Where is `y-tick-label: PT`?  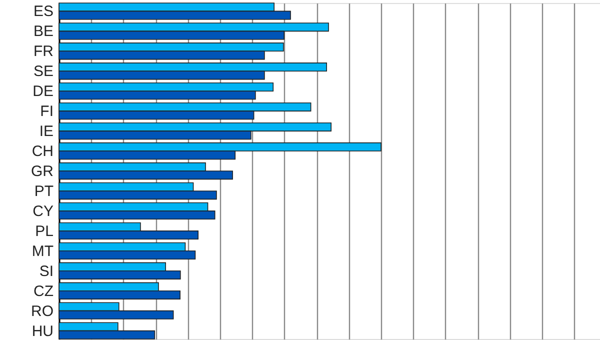 y-tick-label: PT is located at coordinates (44, 191).